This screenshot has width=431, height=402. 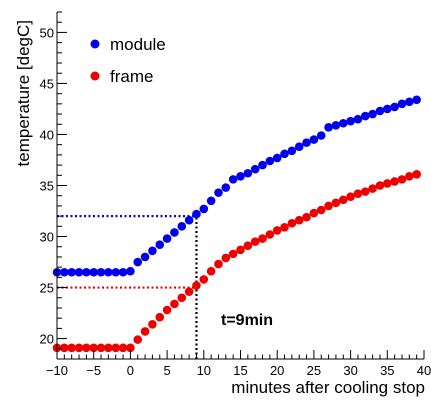 What do you see at coordinates (47, 288) in the screenshot?
I see `y-tick-label: 25` at bounding box center [47, 288].